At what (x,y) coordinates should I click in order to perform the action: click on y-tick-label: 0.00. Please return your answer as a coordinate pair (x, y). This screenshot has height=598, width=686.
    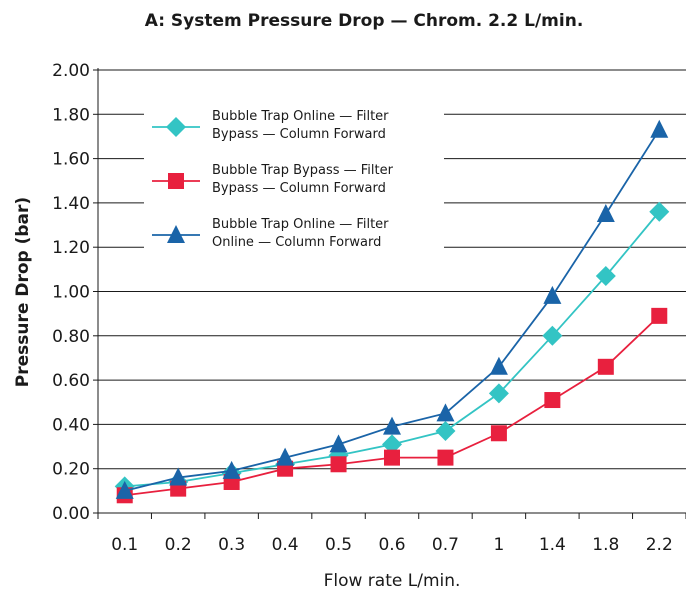
    Looking at the image, I should click on (71, 514).